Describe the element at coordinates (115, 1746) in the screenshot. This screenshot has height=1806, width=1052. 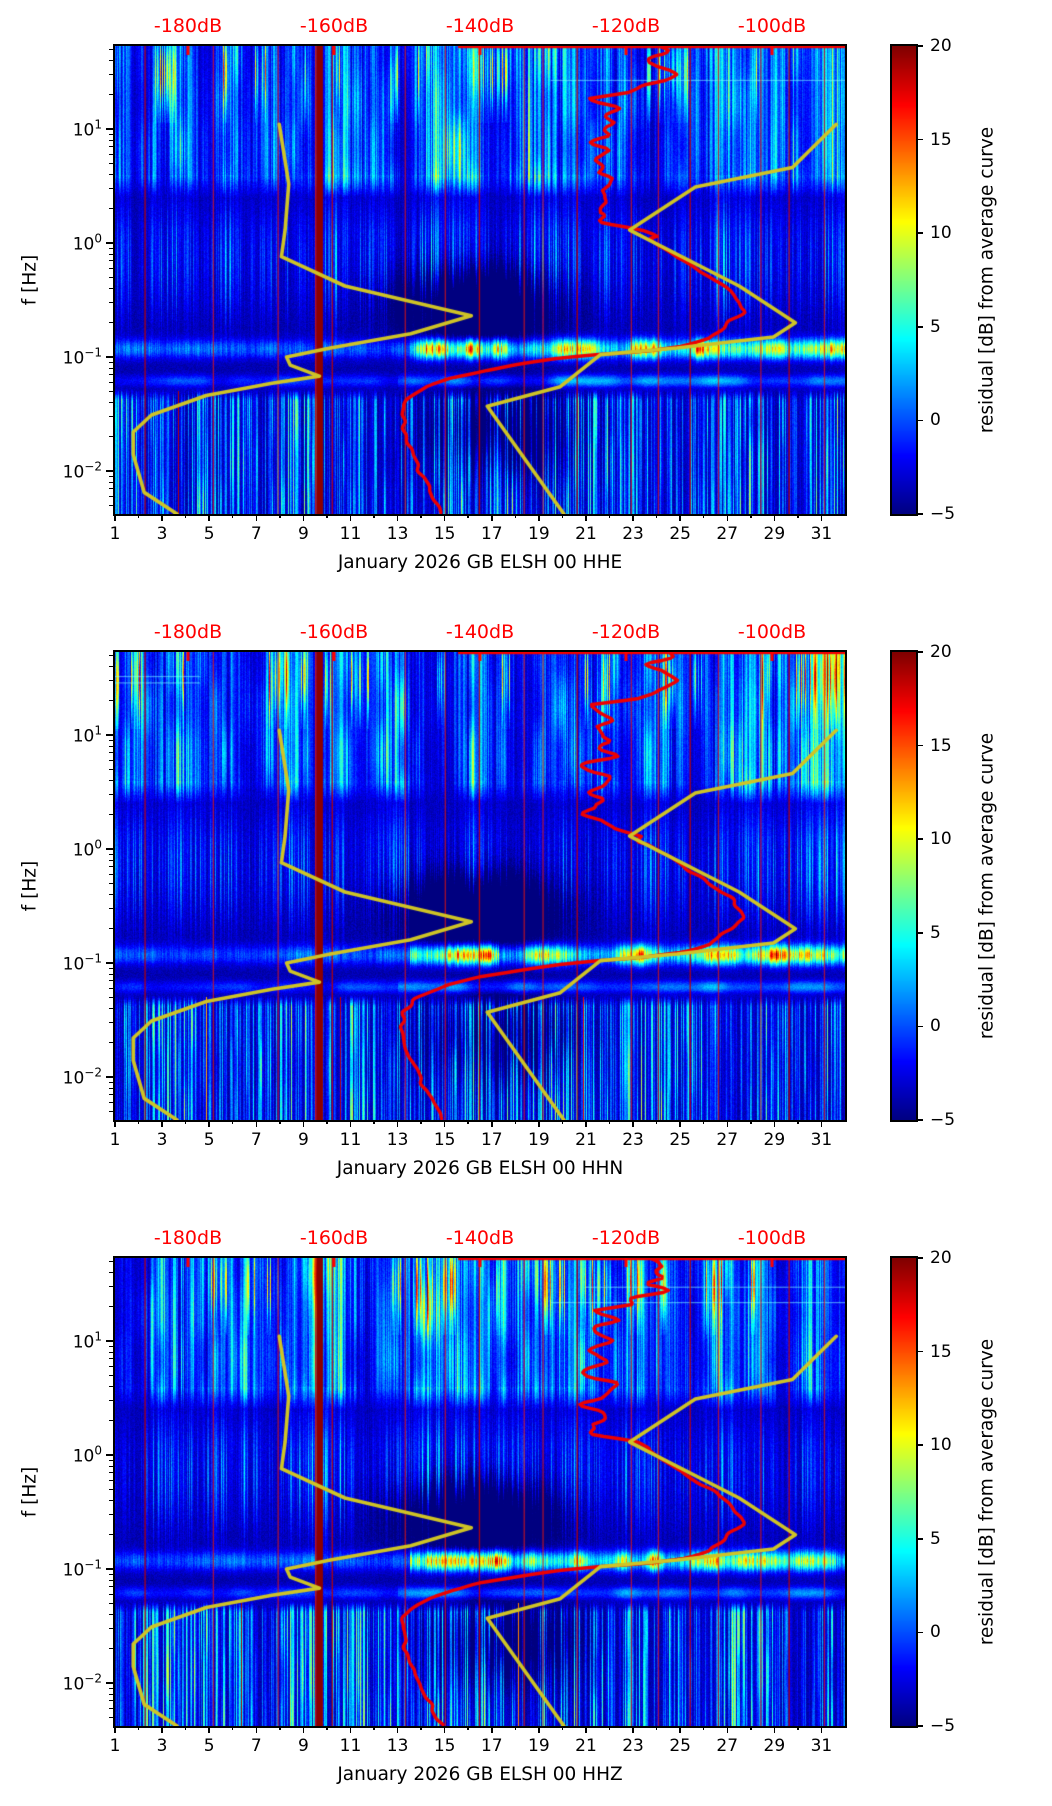
I see `x-axis-tick-label: 1` at that location.